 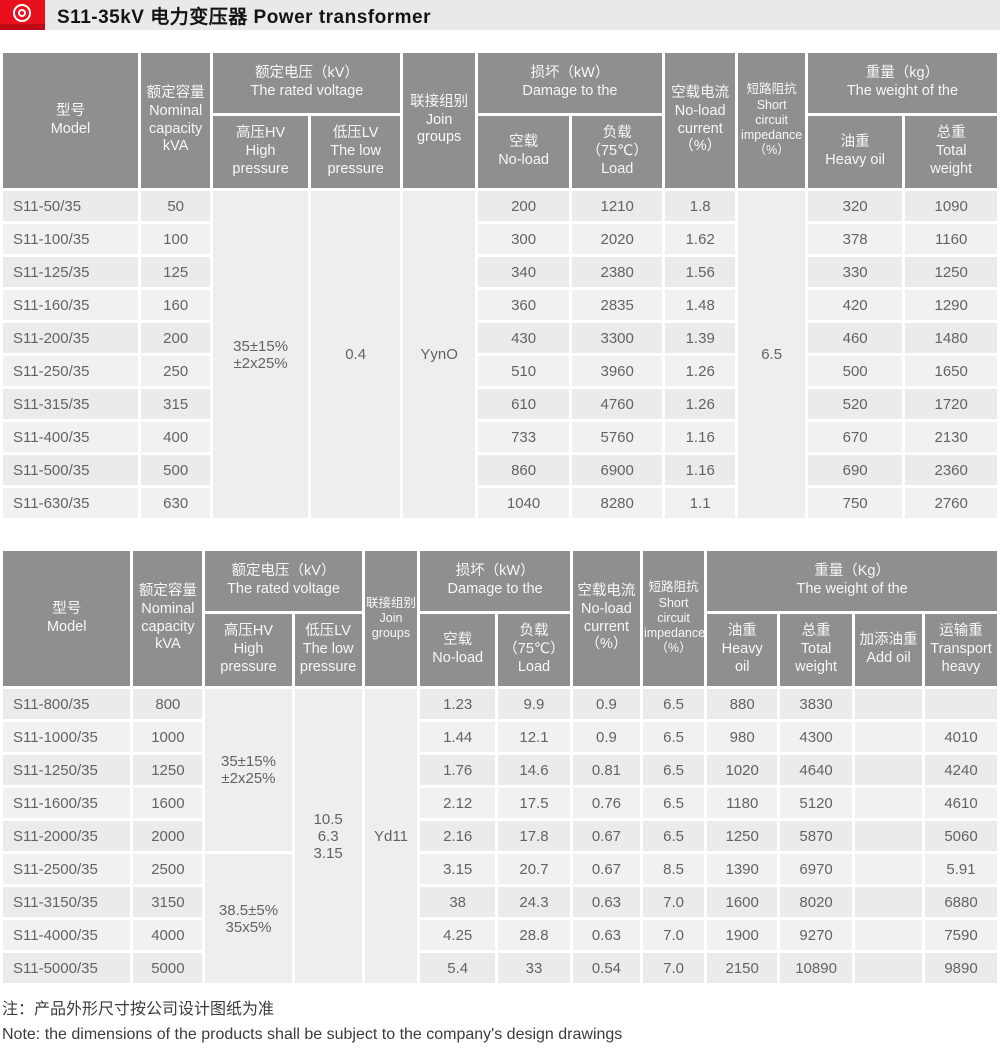 What do you see at coordinates (617, 239) in the screenshot?
I see `cell-load: 2020` at bounding box center [617, 239].